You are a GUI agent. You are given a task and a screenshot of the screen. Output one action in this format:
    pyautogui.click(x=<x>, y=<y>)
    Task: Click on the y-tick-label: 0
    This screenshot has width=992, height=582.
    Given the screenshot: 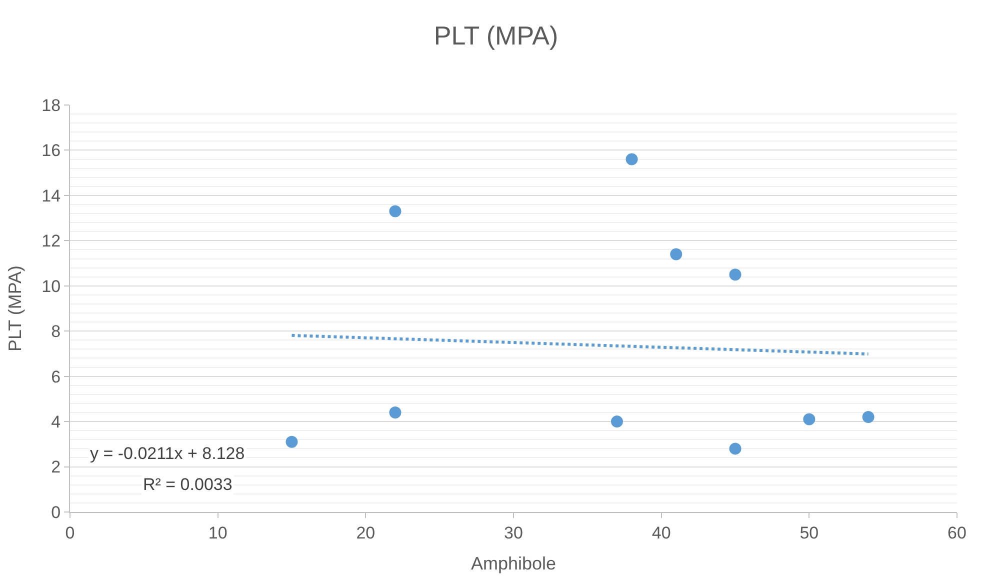 What is the action you would take?
    pyautogui.click(x=56, y=512)
    